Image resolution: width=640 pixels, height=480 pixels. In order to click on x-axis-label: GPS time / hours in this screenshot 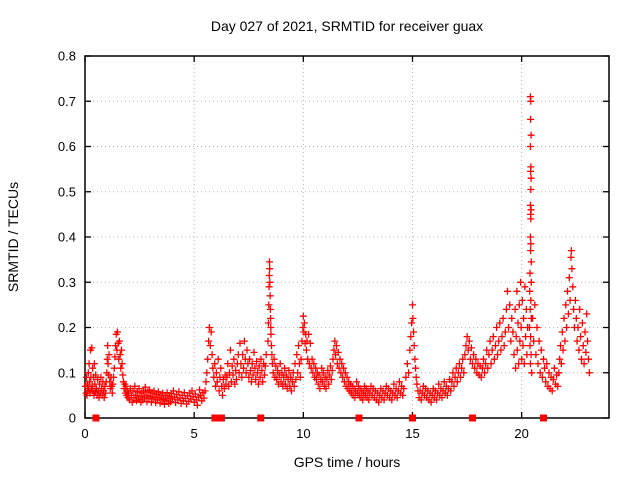, I will do `click(347, 462)`.